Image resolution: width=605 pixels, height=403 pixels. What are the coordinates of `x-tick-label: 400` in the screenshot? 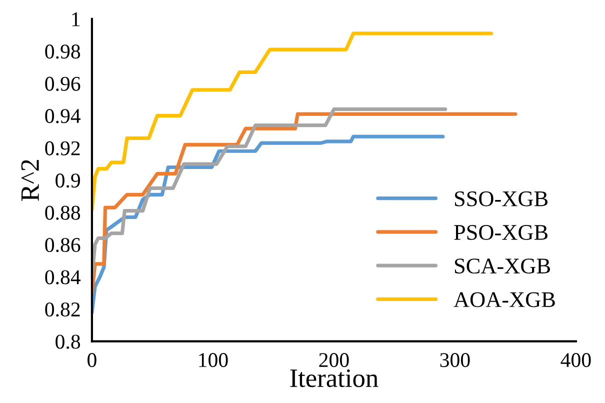 It's located at (575, 360).